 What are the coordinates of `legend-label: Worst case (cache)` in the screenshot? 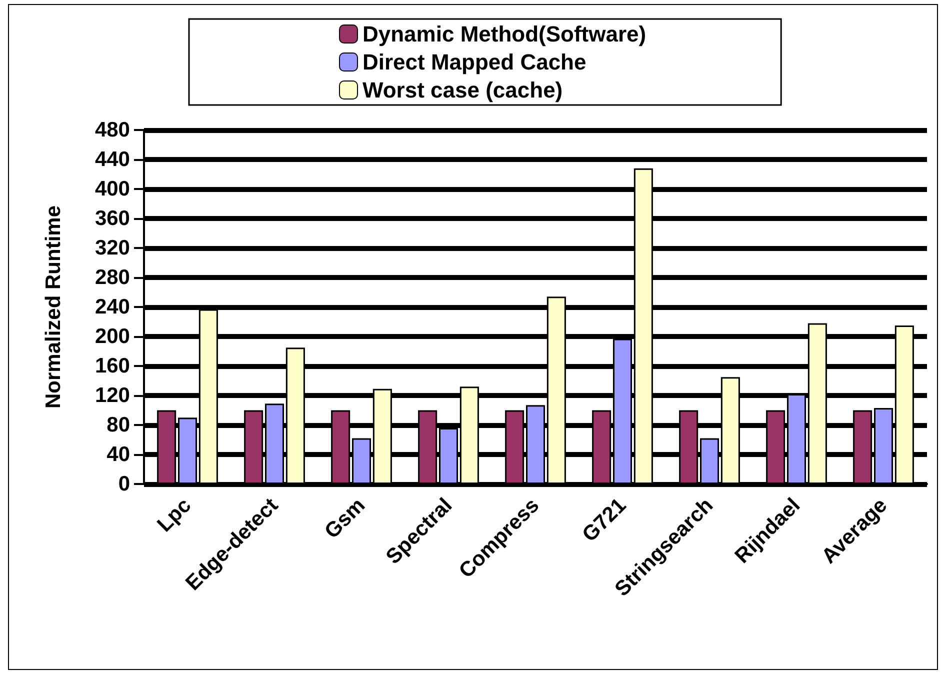 It's located at (462, 90).